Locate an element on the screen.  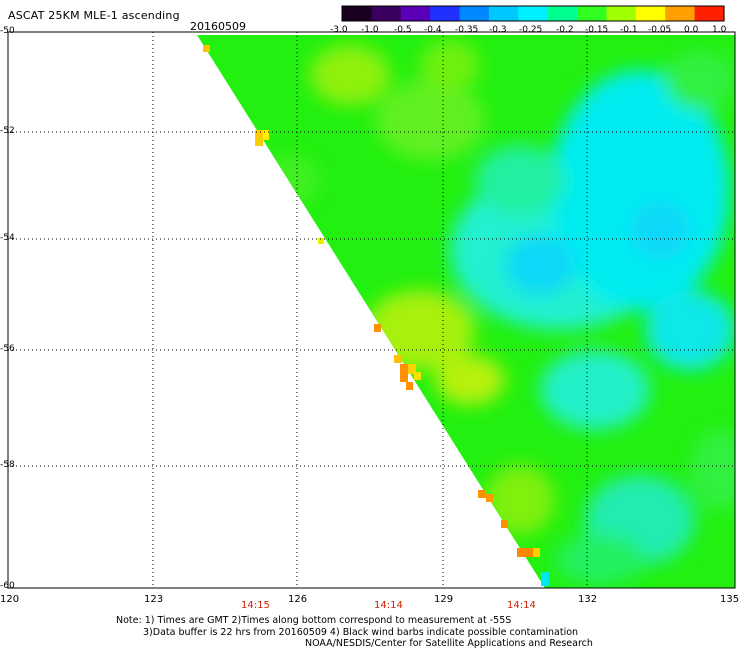
colorbar-label: -0.2 is located at coordinates (565, 30).